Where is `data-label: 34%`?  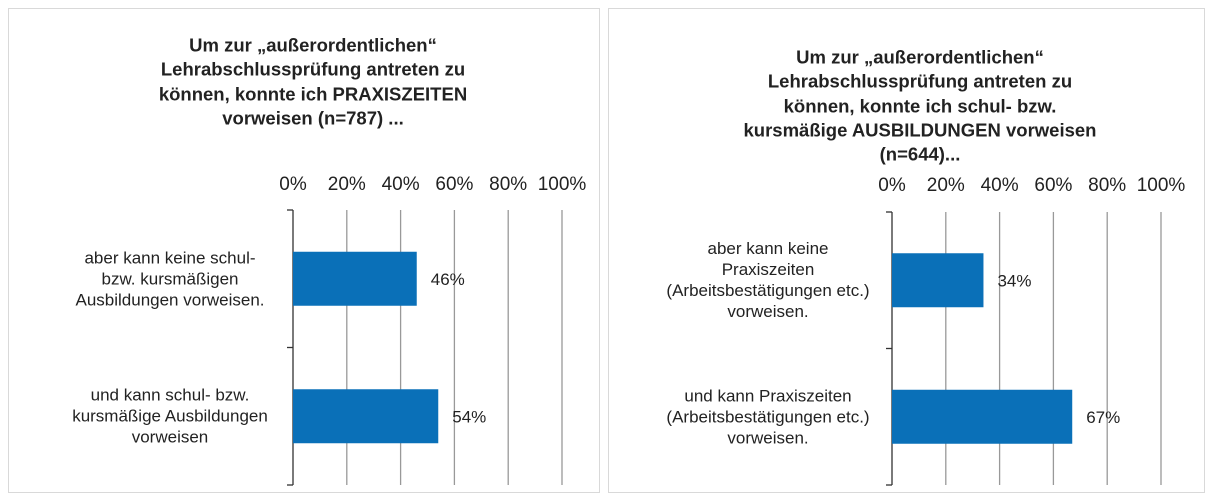 data-label: 34% is located at coordinates (1014, 281).